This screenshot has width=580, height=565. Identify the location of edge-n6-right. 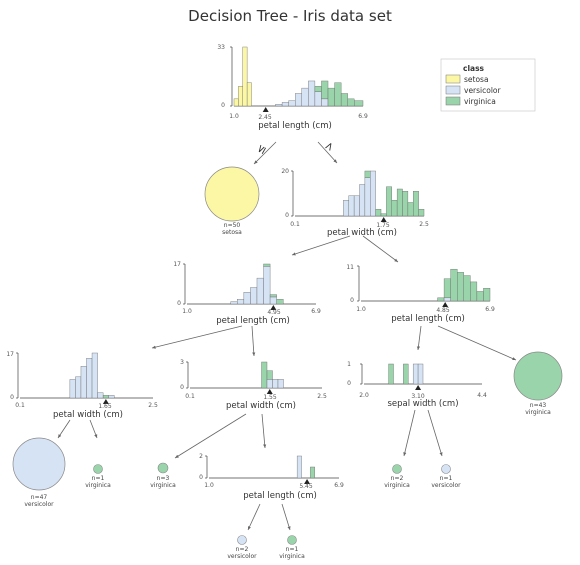
(435, 433).